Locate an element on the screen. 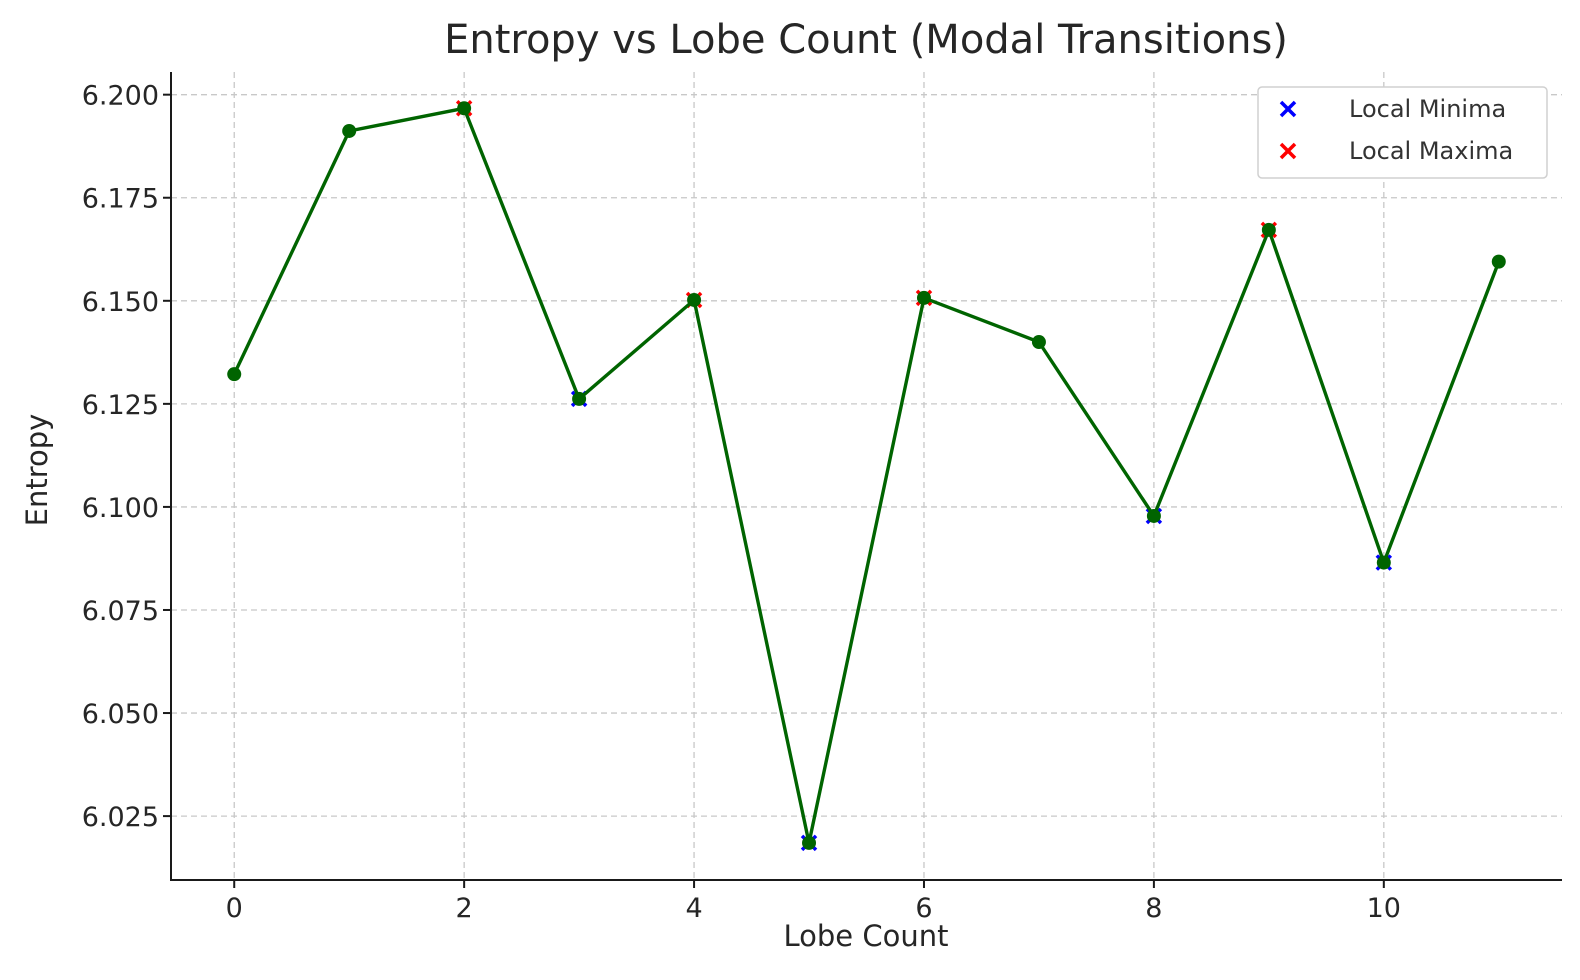 Image resolution: width=1580 pixels, height=980 pixels. legend-marker-local-maxima is located at coordinates (1288, 151).